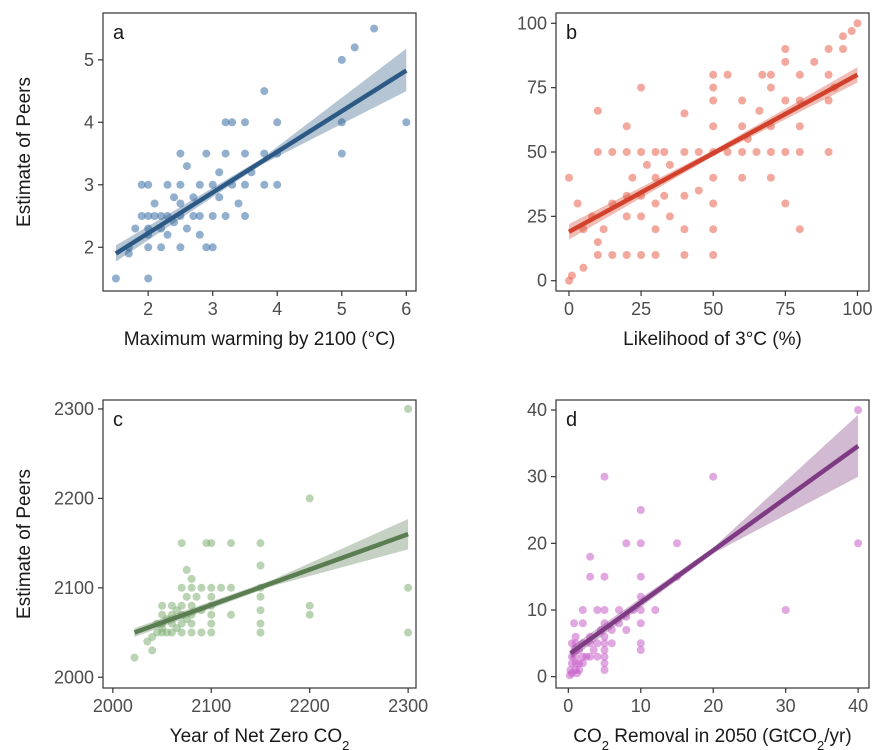  Describe the element at coordinates (537, 543) in the screenshot. I see `y-tick-label: 20` at that location.